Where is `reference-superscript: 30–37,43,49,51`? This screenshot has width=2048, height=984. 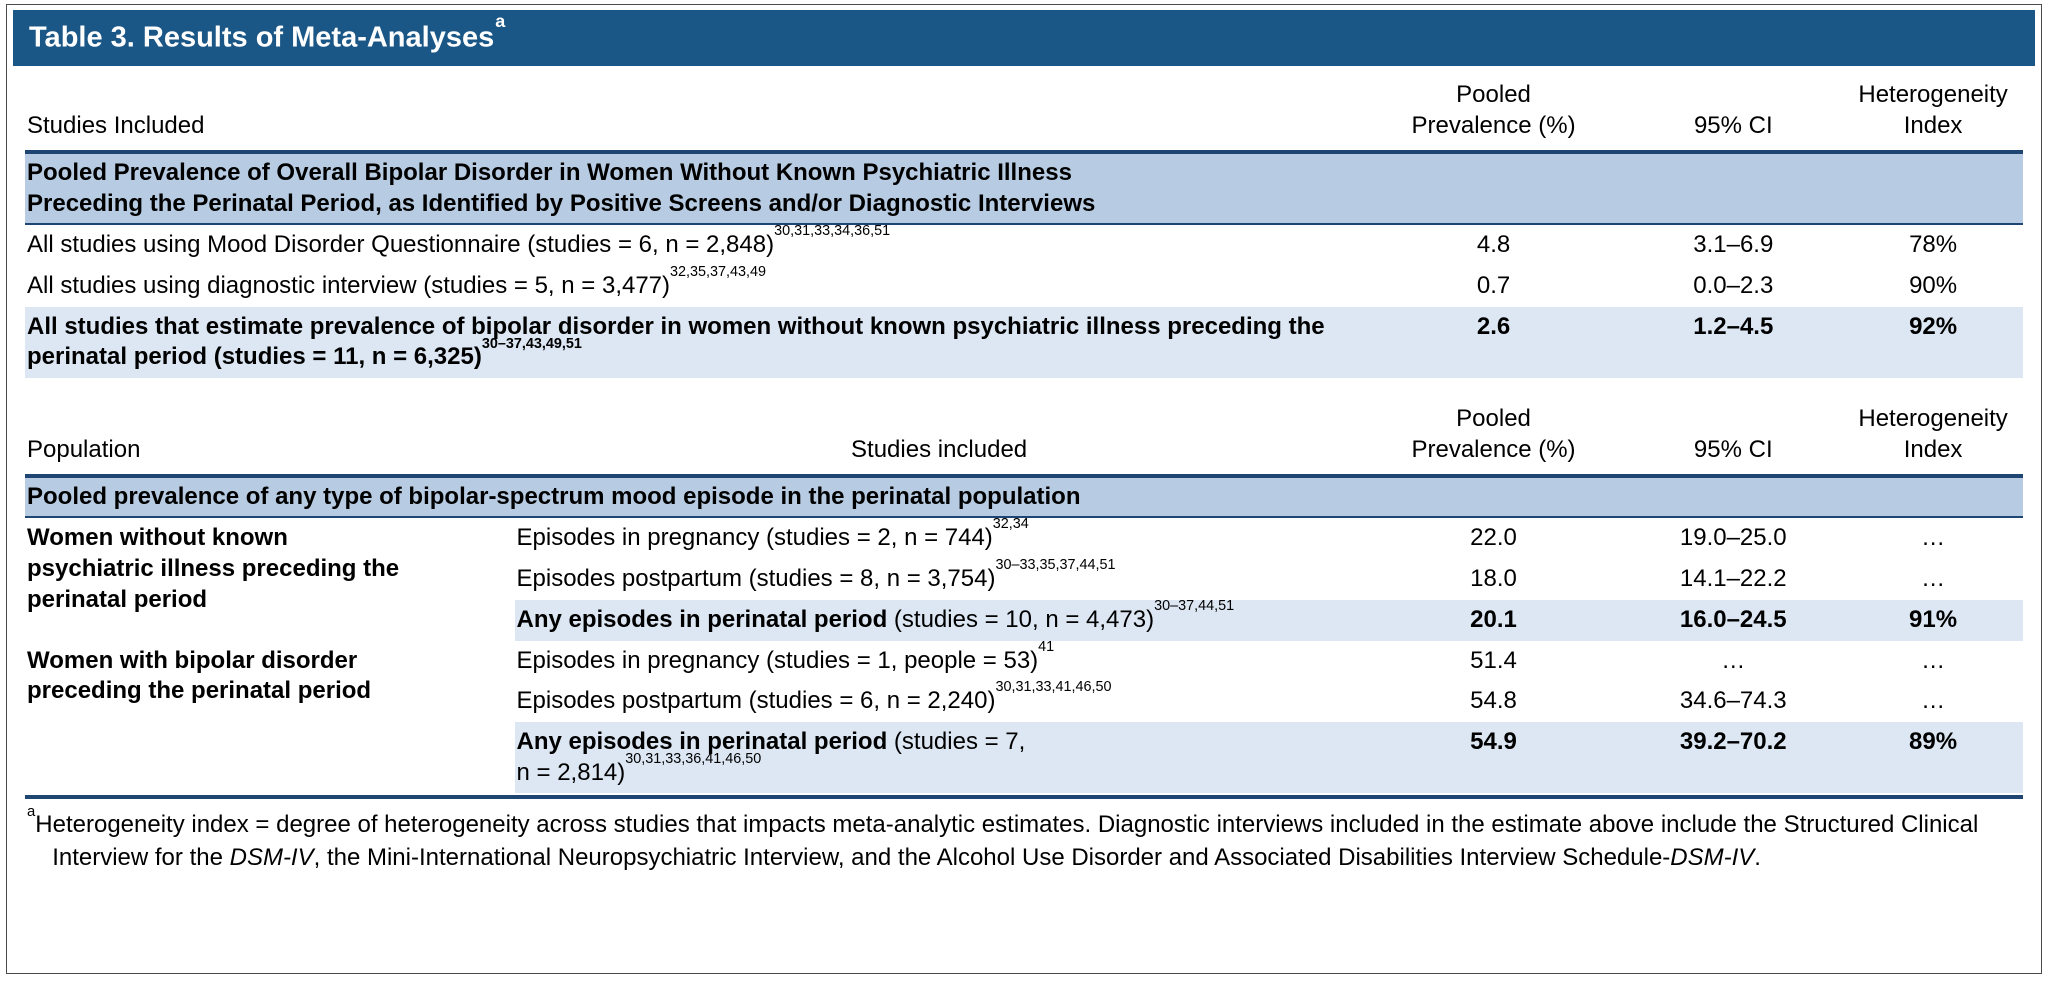
reference-superscript: 30–37,43,49,51 is located at coordinates (531, 343).